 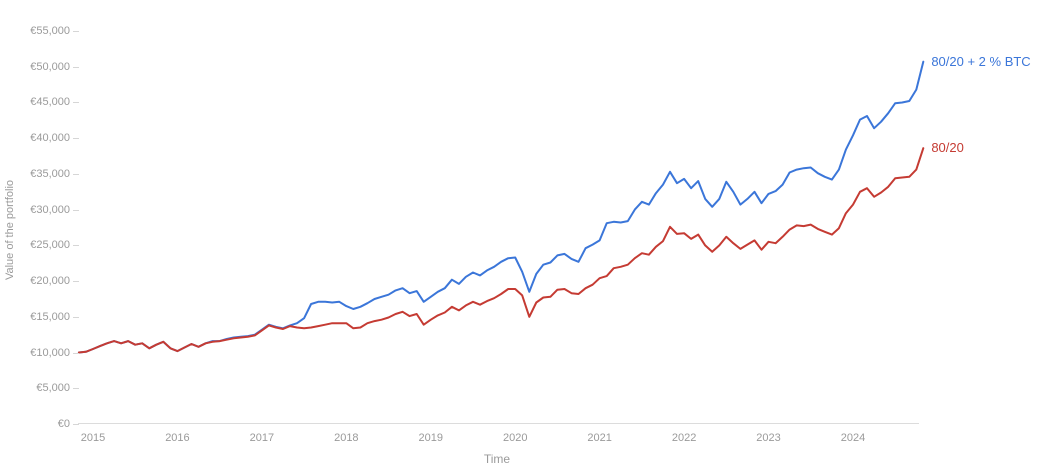 I want to click on x-tick-label: 2016, so click(x=177, y=438).